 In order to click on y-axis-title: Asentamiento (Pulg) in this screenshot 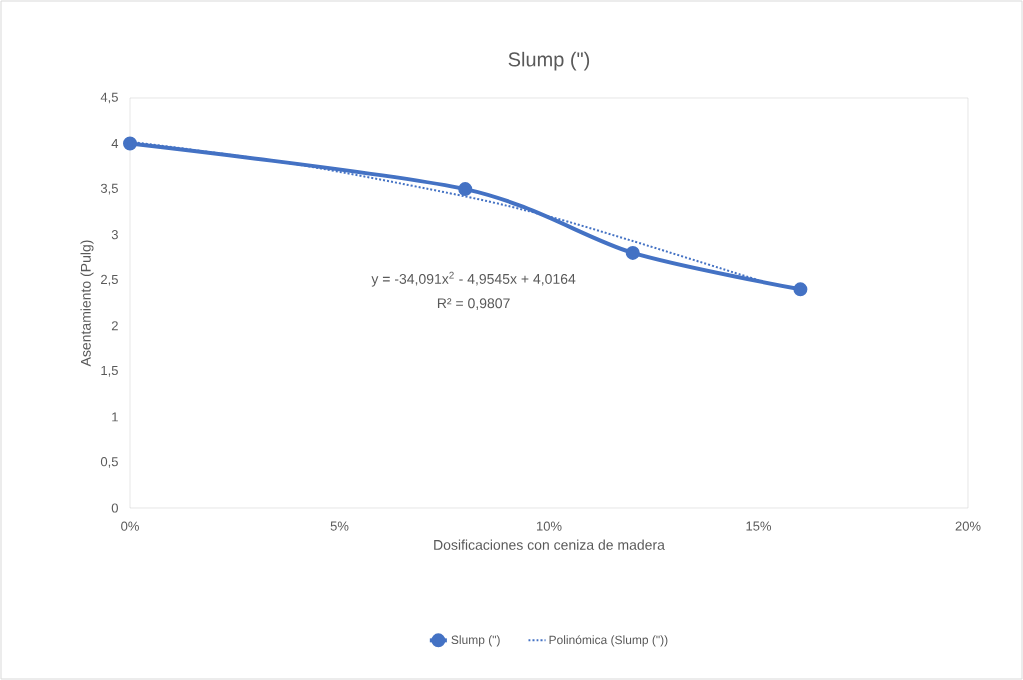, I will do `click(87, 303)`.